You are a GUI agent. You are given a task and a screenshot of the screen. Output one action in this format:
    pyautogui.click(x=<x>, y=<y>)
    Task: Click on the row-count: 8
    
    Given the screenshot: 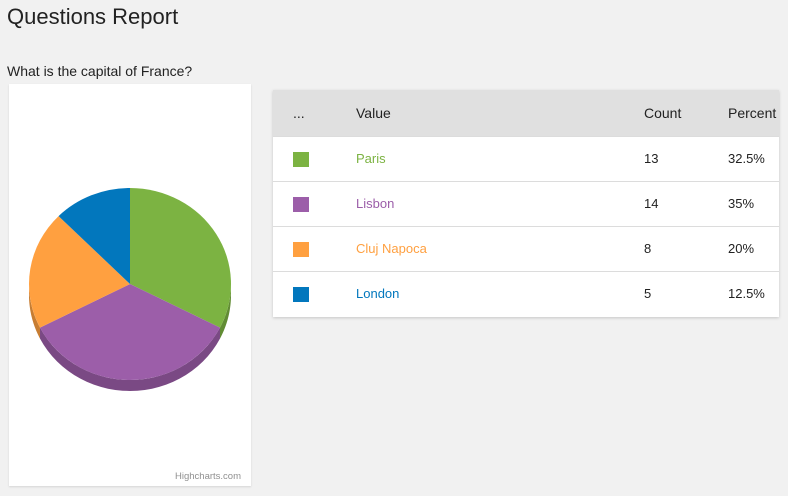 What is the action you would take?
    pyautogui.click(x=648, y=248)
    